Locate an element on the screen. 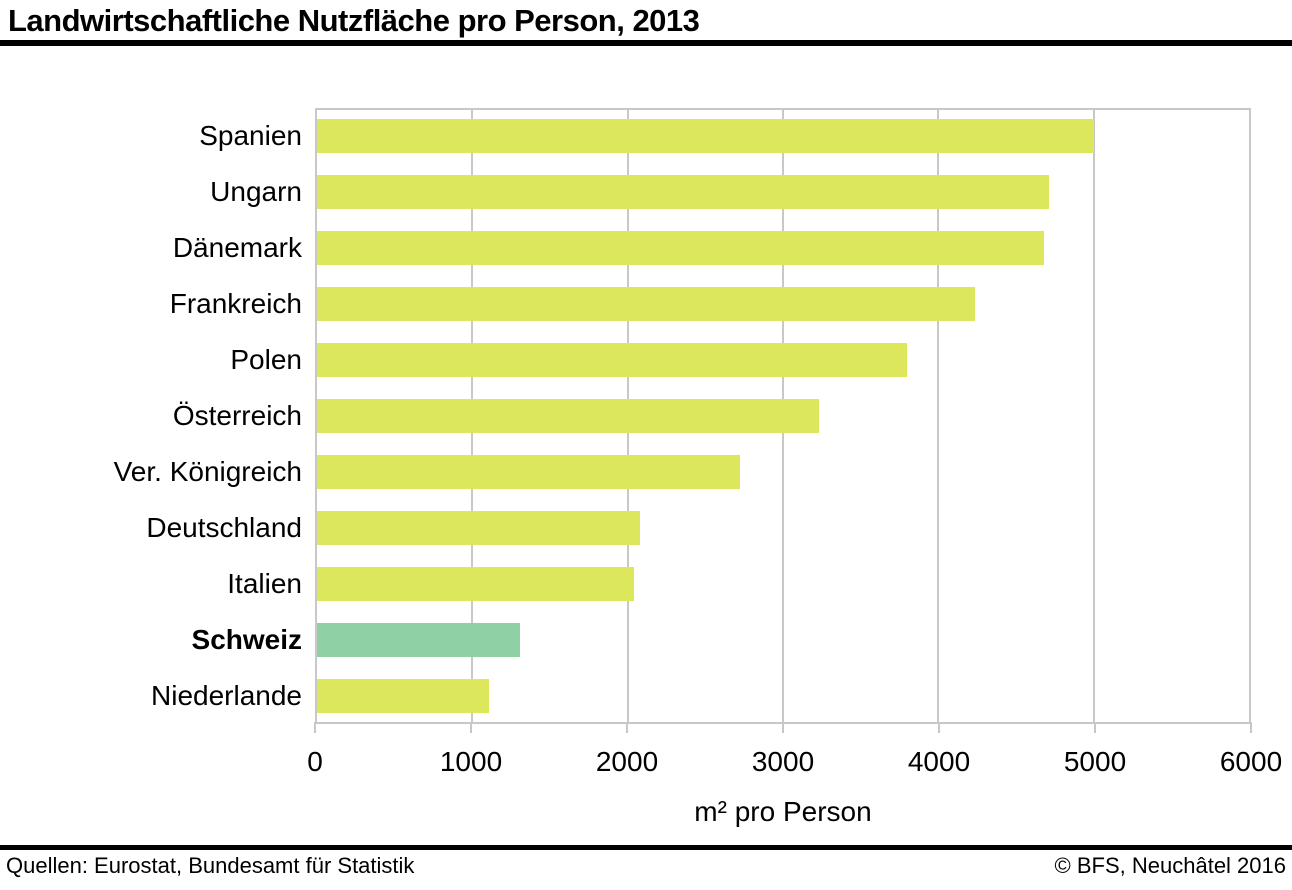  category-label: Deutschland is located at coordinates (224, 527).